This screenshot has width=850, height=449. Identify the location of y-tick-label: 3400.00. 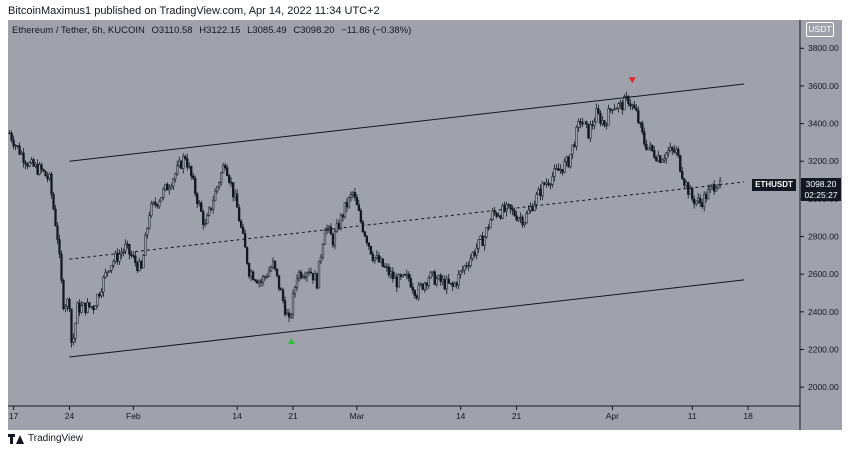
(823, 124).